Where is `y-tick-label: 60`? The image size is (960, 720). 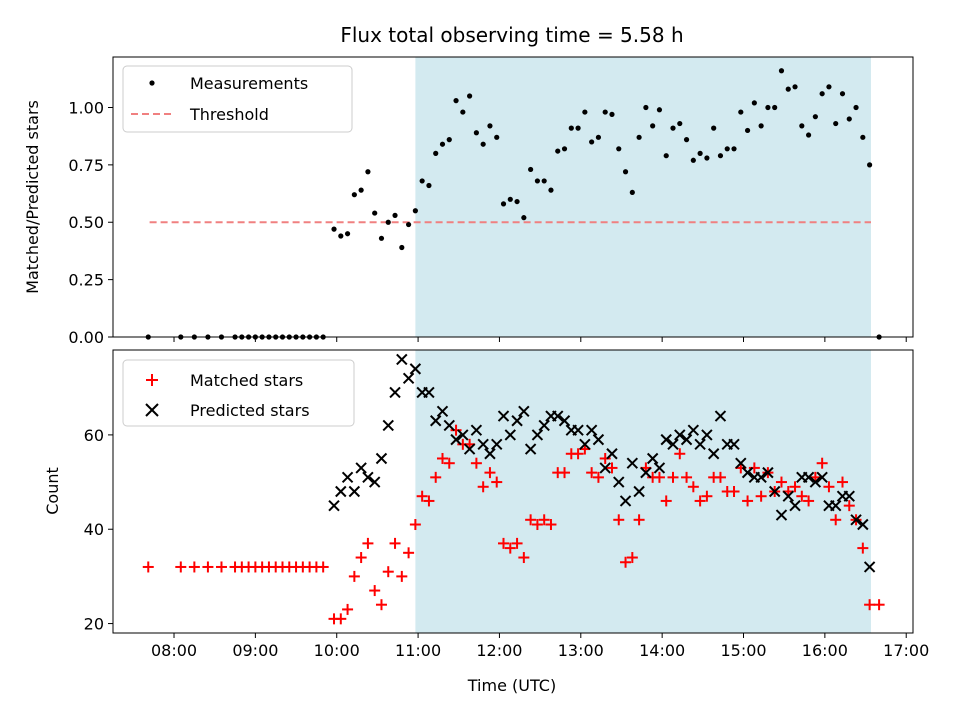
y-tick-label: 60 is located at coordinates (94, 435).